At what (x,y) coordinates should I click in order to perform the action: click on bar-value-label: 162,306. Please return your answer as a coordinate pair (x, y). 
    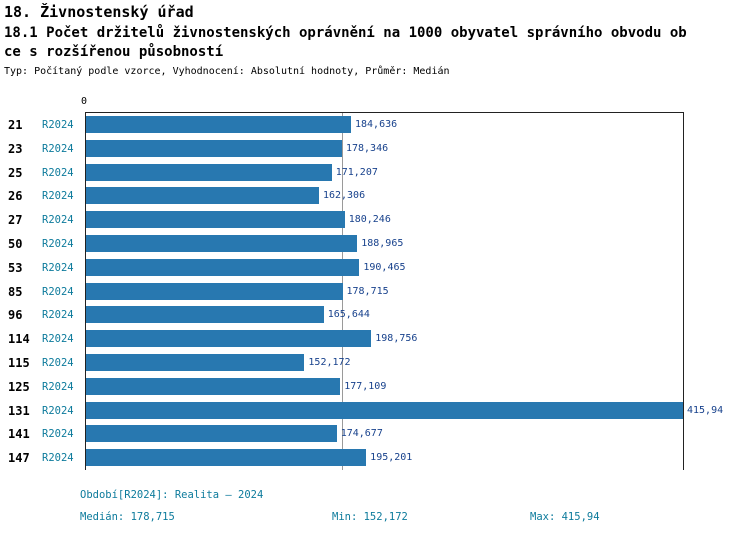
    Looking at the image, I should click on (344, 196).